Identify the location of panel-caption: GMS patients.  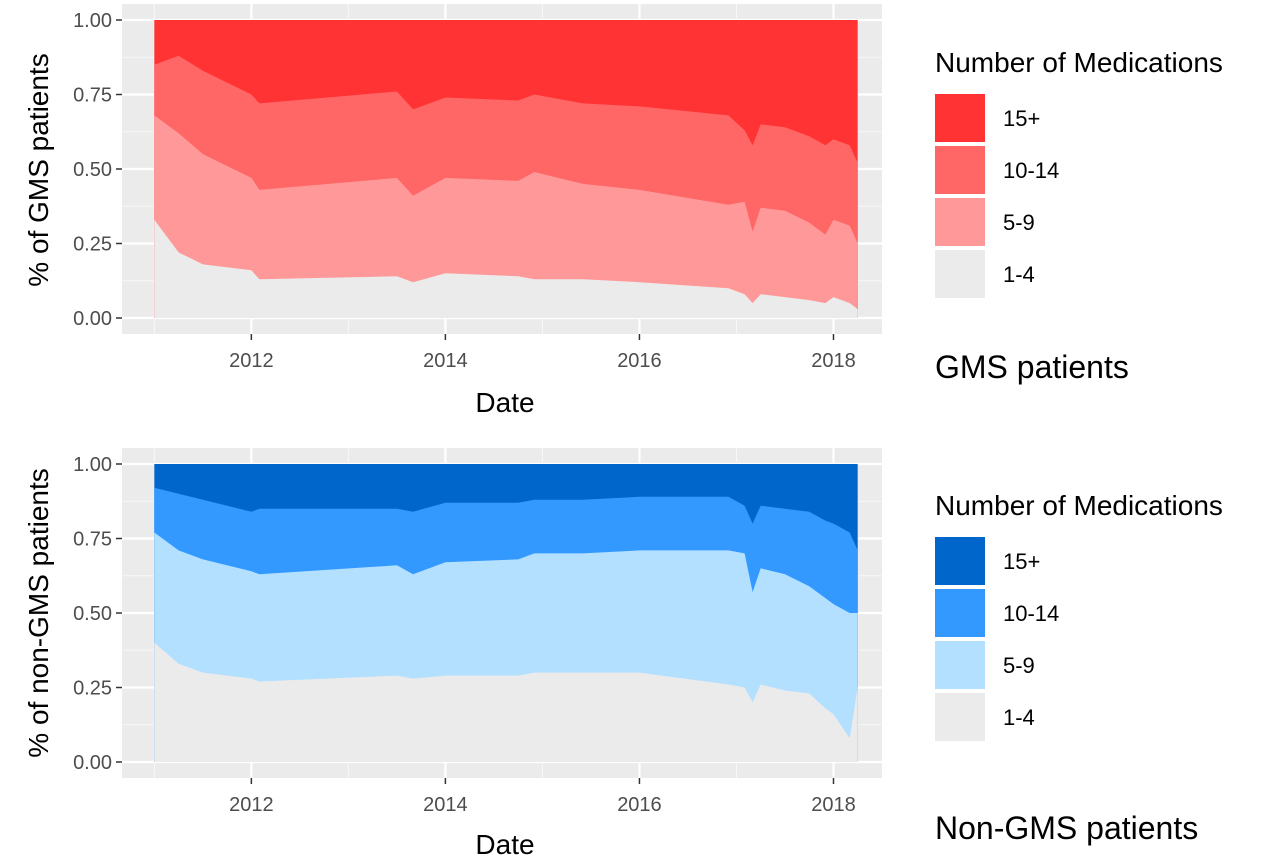
(1032, 367).